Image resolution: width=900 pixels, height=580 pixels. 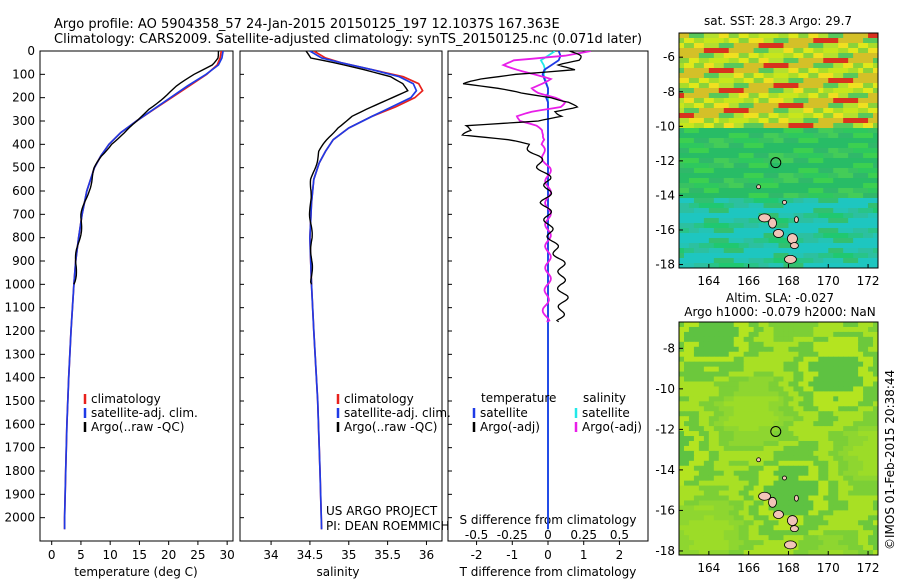 What do you see at coordinates (518, 398) in the screenshot?
I see `difference-legend-group-temperature: temperature` at bounding box center [518, 398].